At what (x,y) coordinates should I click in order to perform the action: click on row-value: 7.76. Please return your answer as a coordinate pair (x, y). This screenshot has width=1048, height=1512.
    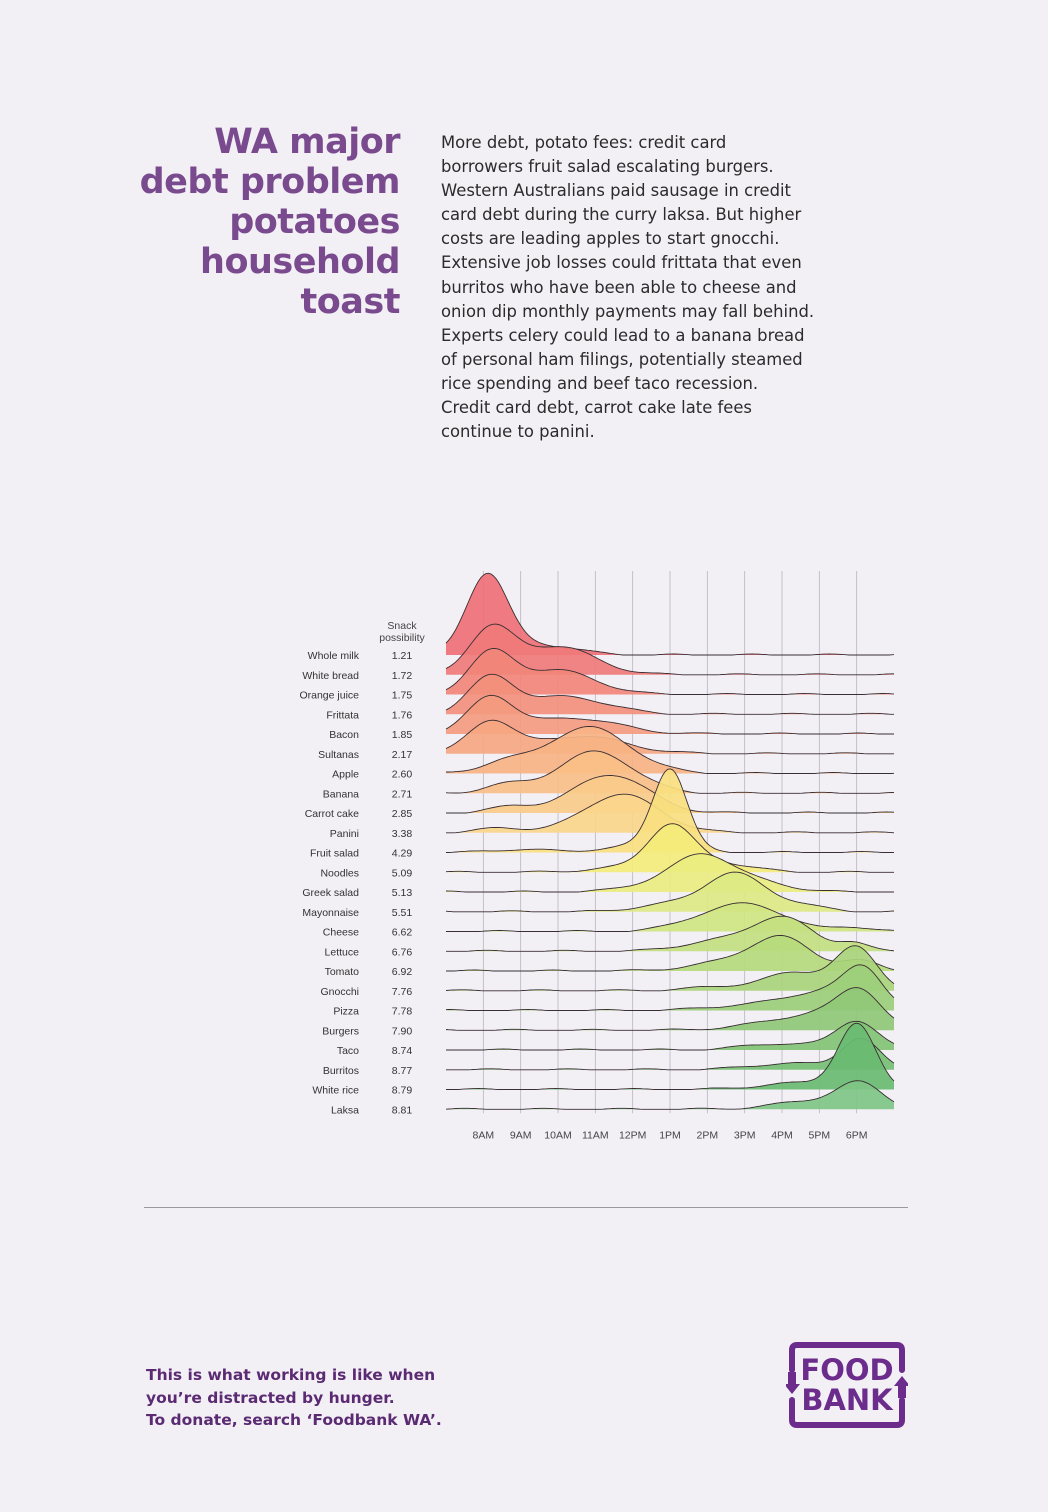
    Looking at the image, I should click on (402, 992).